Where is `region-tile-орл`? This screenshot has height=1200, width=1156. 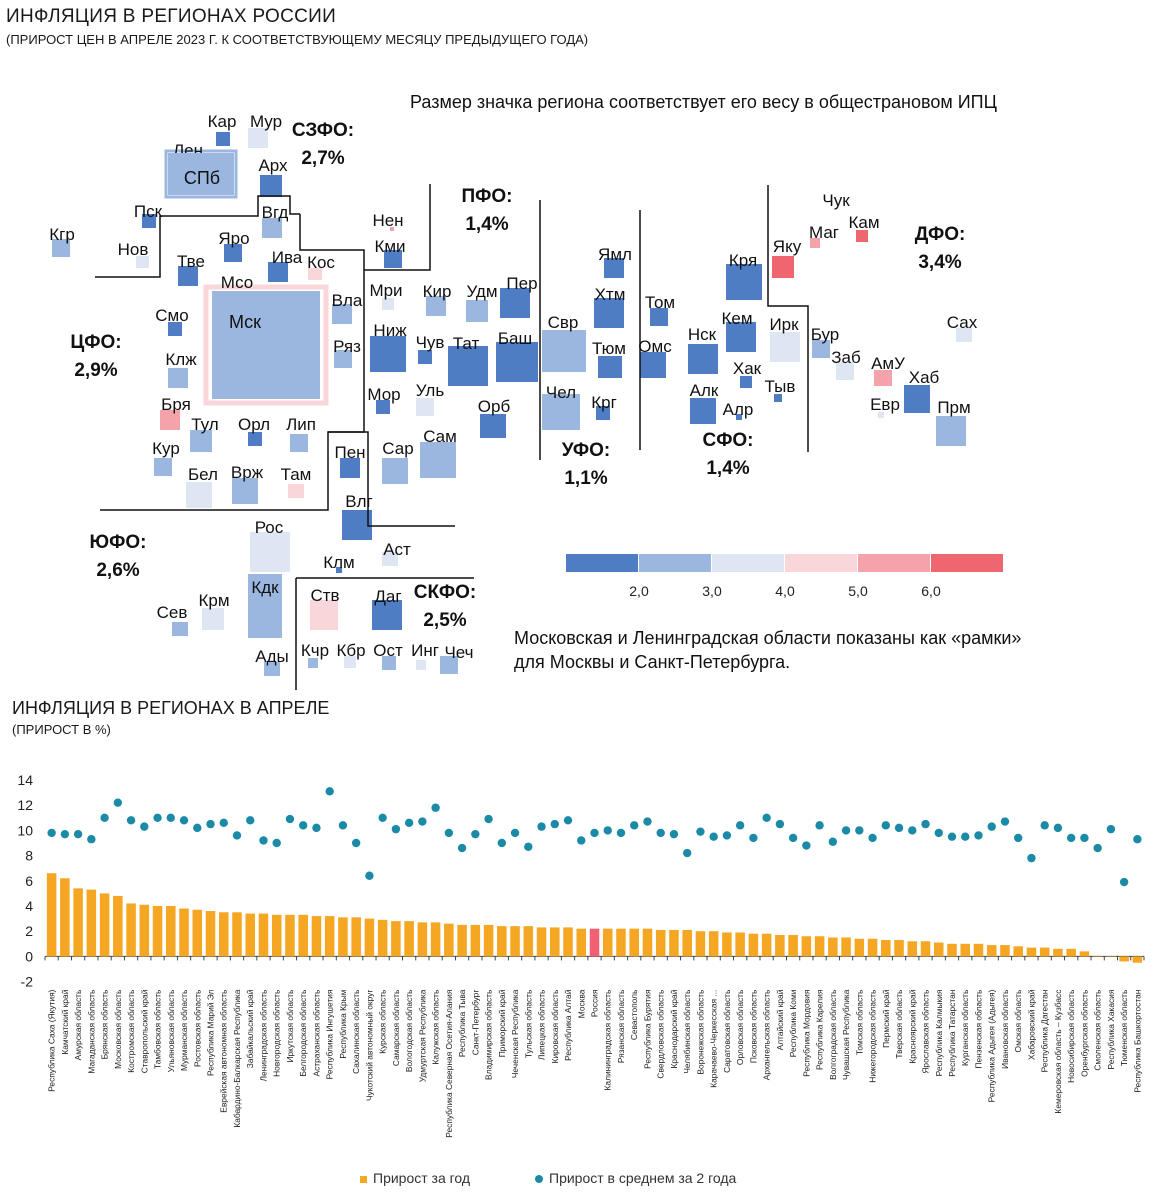 region-tile-орл is located at coordinates (255, 439).